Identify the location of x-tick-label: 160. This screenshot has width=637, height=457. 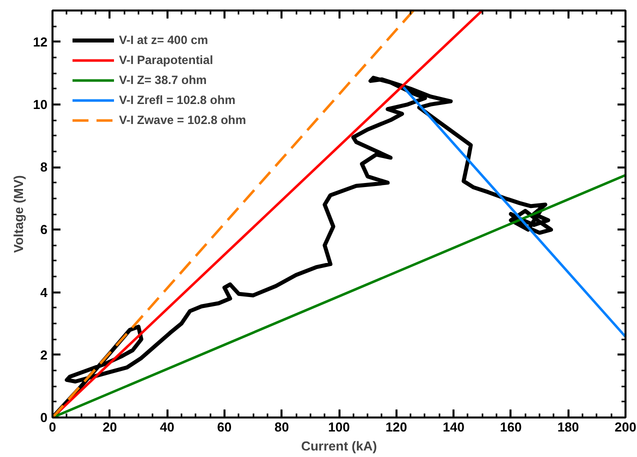
(511, 427).